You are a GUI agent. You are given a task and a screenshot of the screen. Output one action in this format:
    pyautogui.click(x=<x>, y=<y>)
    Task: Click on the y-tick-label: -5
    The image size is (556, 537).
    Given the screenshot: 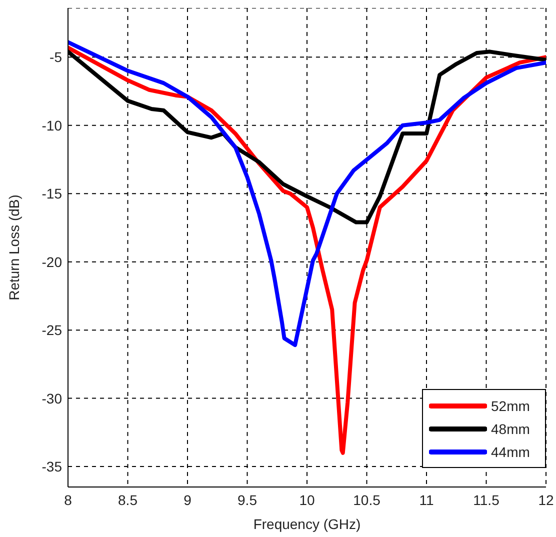 What is the action you would take?
    pyautogui.click(x=56, y=57)
    